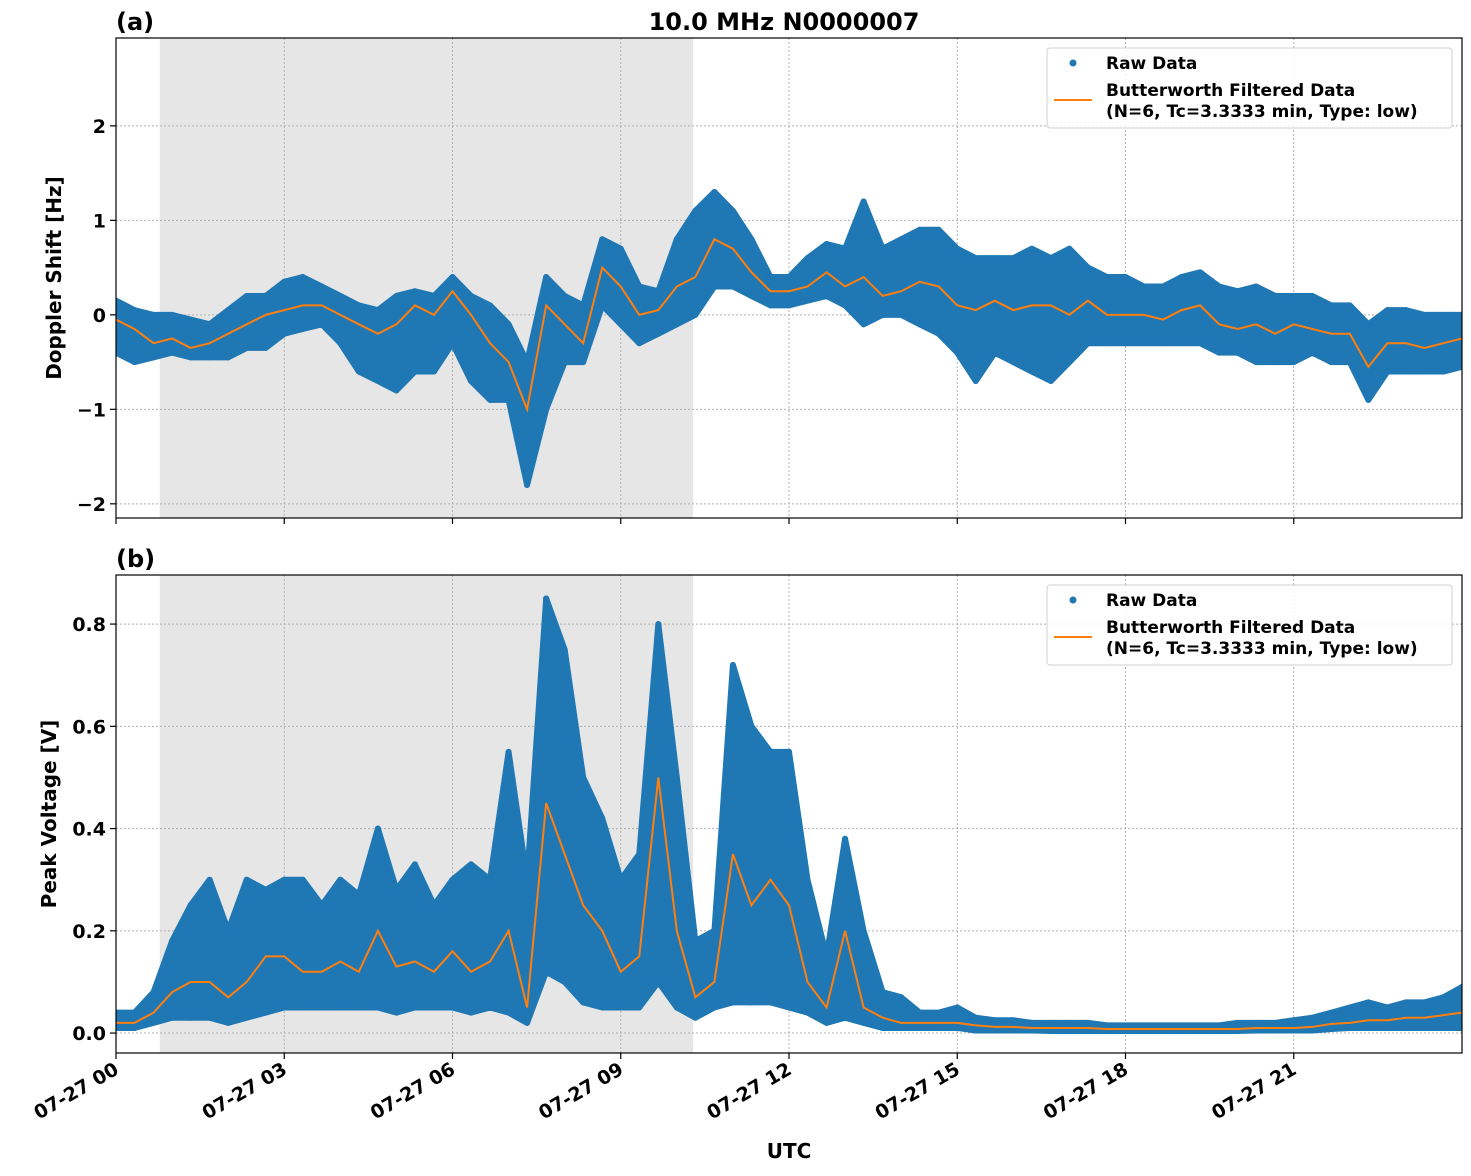 This screenshot has height=1176, width=1471. I want to click on x-axis-label: UTC, so click(789, 1151).